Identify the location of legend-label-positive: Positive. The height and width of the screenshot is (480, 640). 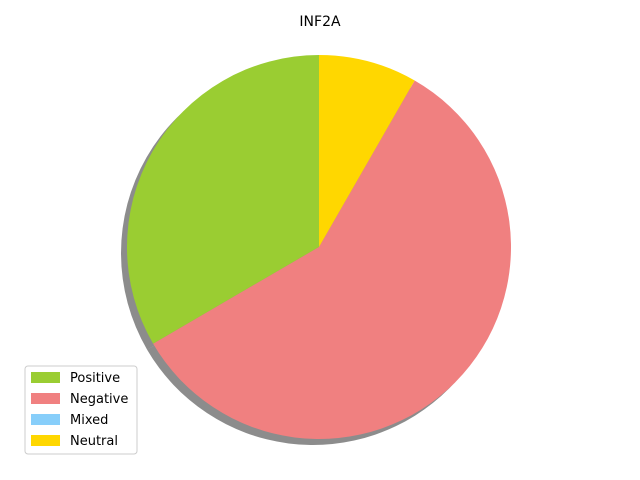
(95, 378).